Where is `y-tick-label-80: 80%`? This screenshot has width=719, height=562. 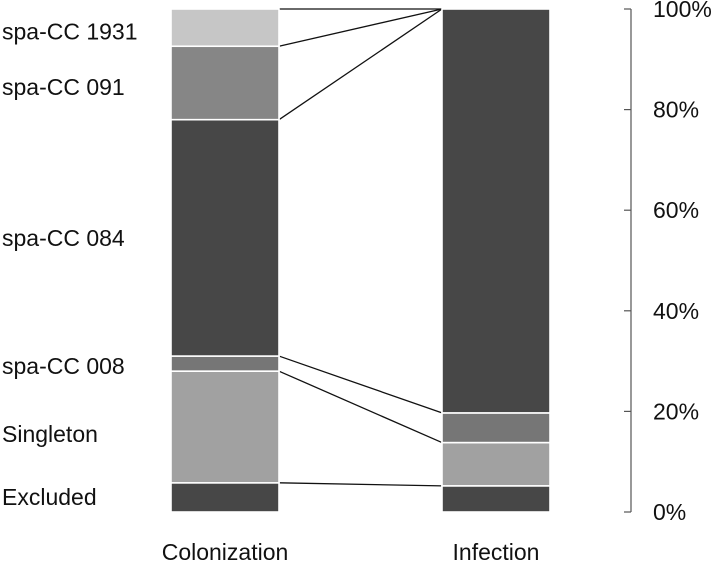 y-tick-label-80: 80% is located at coordinates (676, 110).